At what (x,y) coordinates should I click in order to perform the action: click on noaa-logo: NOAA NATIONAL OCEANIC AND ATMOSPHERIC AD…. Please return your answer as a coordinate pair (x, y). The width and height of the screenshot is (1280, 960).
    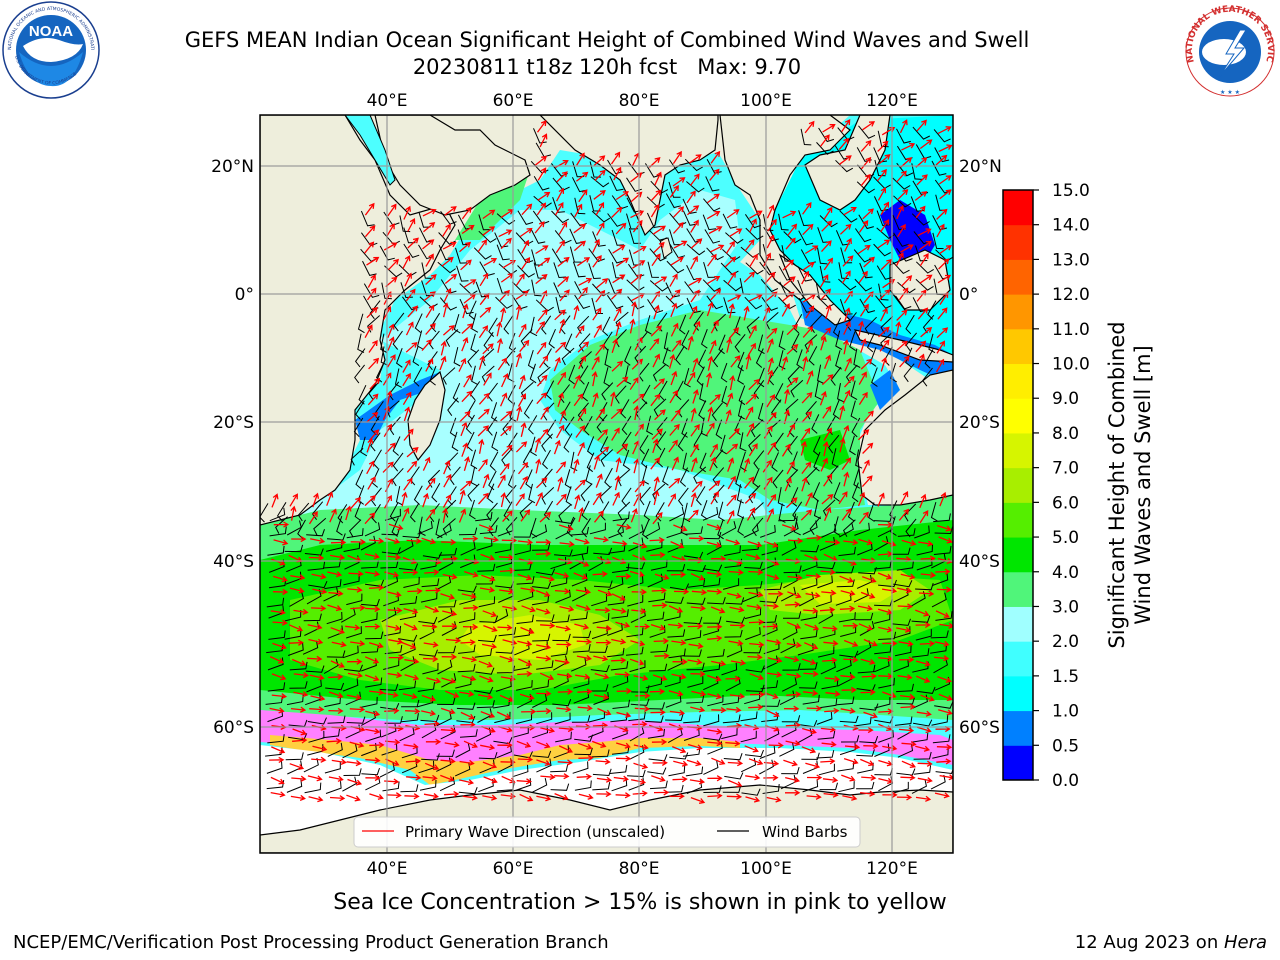
    Looking at the image, I should click on (50, 49).